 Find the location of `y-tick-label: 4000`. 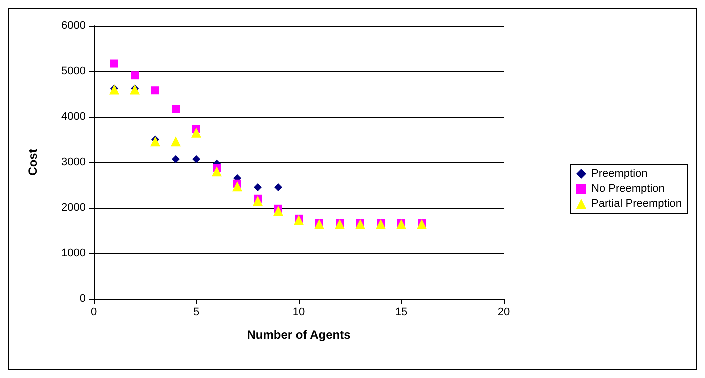

y-tick-label: 4000 is located at coordinates (74, 117).